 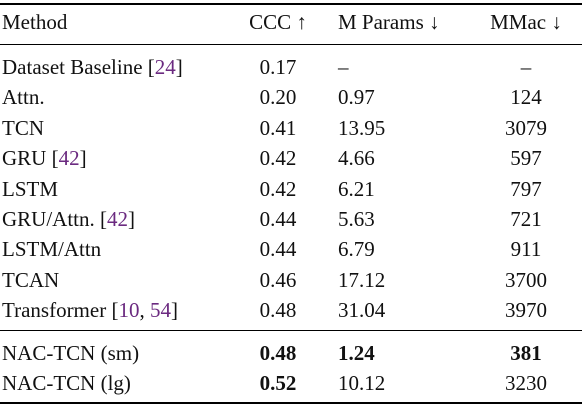 What do you see at coordinates (526, 22) in the screenshot?
I see `header-mmac: MMac ↓` at bounding box center [526, 22].